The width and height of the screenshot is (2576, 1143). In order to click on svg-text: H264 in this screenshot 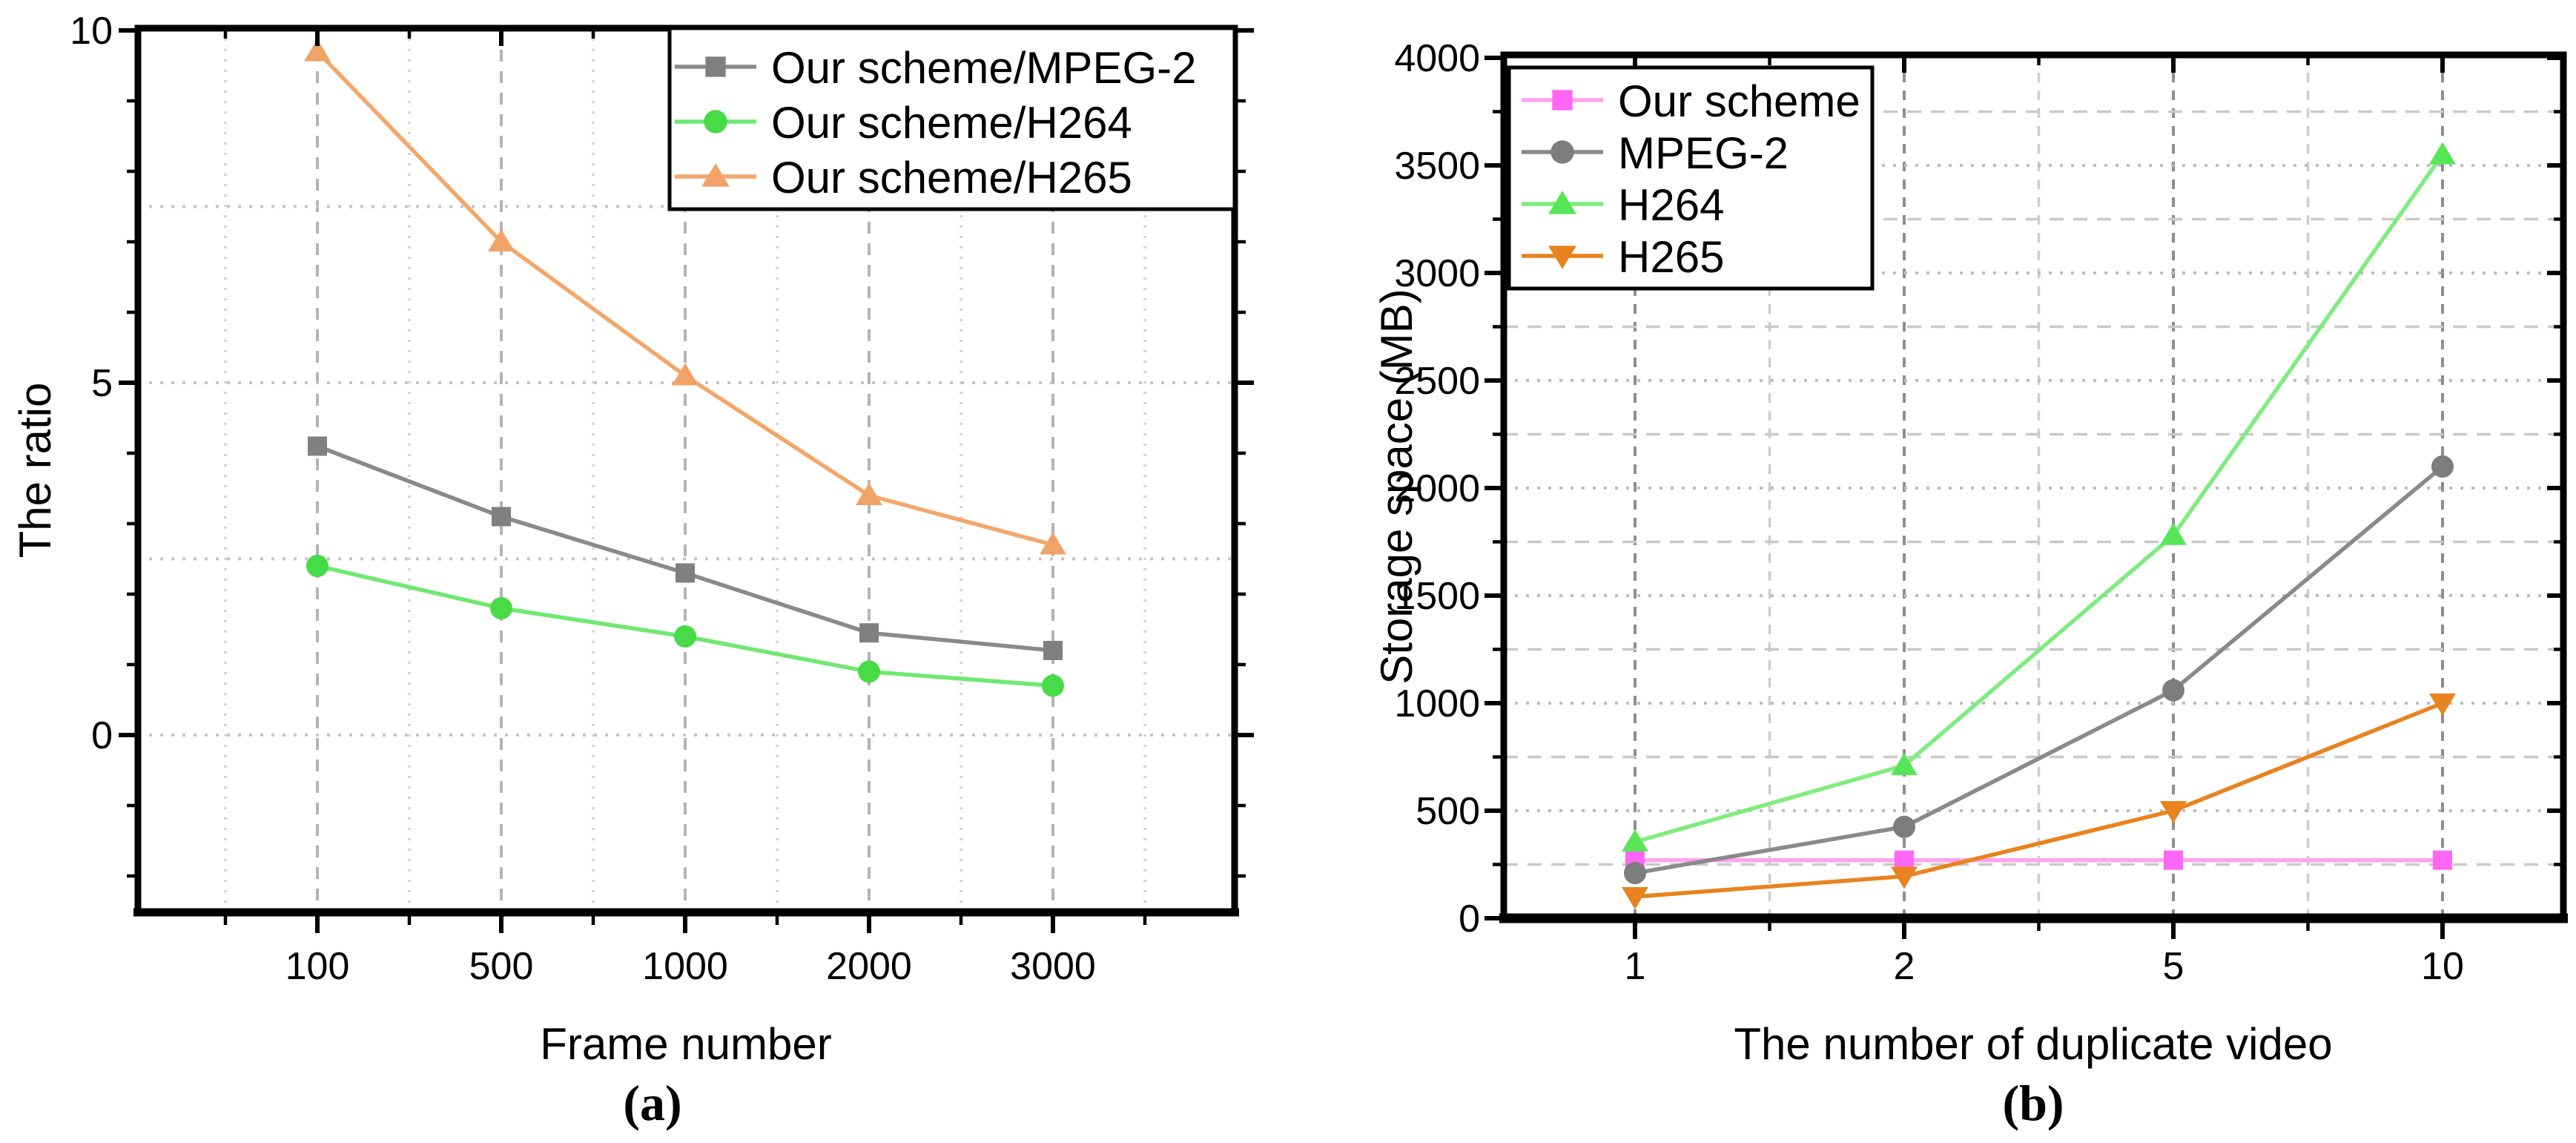, I will do `click(1671, 205)`.